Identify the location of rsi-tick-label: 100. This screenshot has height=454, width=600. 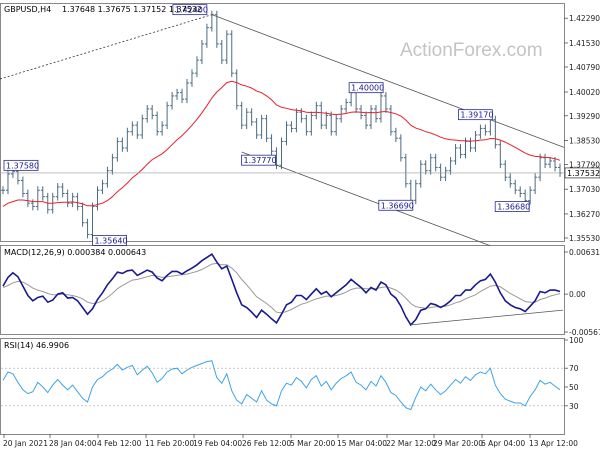
(576, 340).